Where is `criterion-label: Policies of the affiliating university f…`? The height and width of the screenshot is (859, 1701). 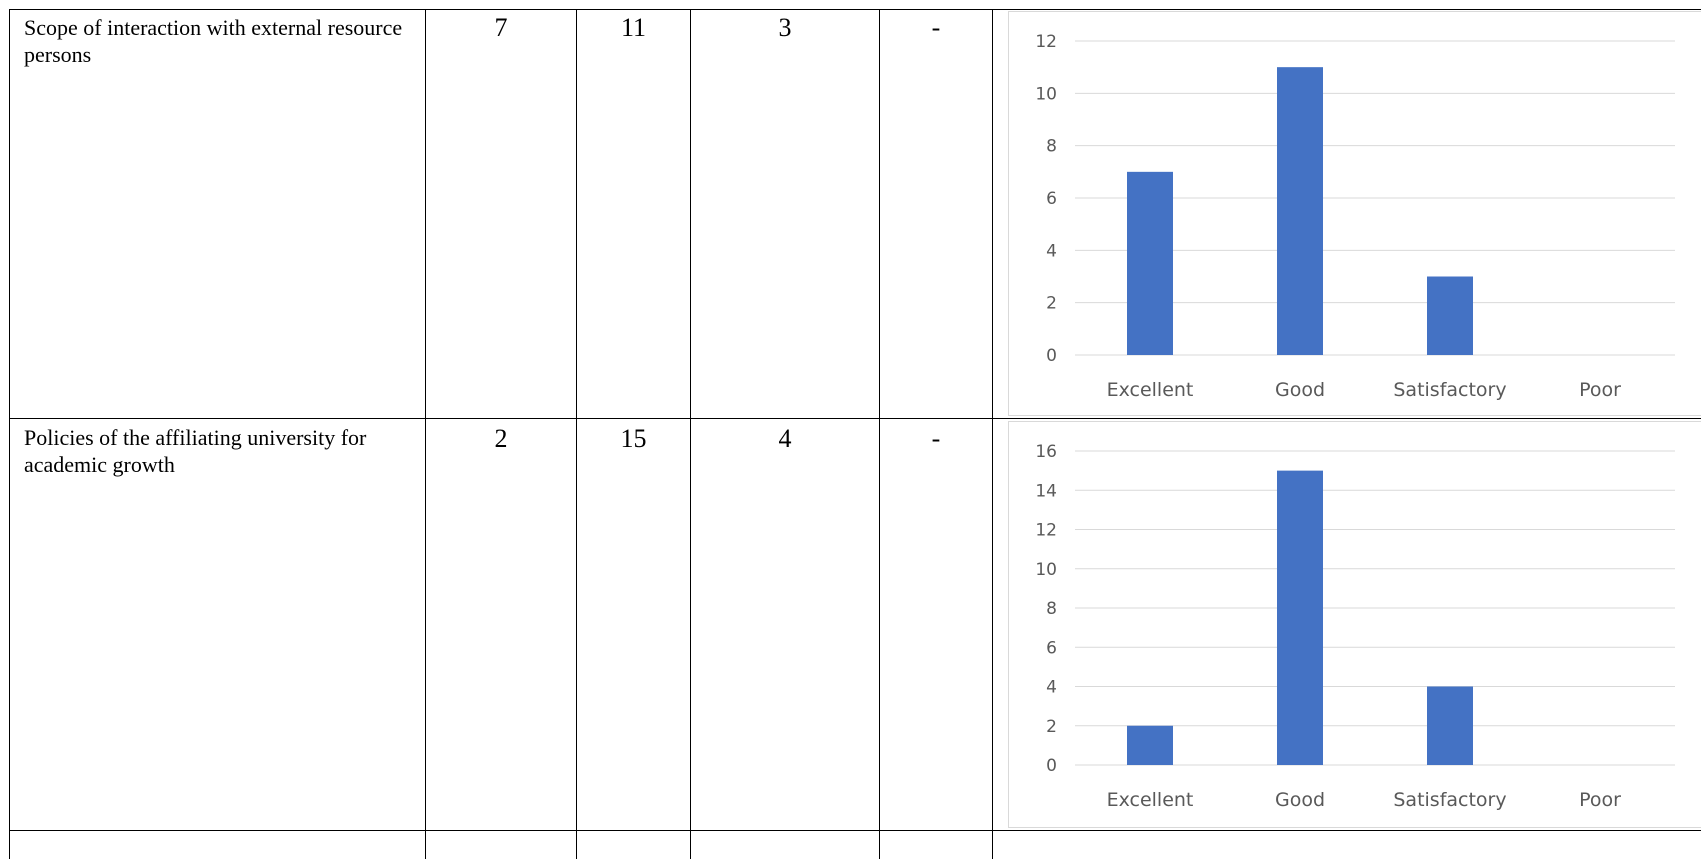 criterion-label: Policies of the affiliating university f… is located at coordinates (195, 451).